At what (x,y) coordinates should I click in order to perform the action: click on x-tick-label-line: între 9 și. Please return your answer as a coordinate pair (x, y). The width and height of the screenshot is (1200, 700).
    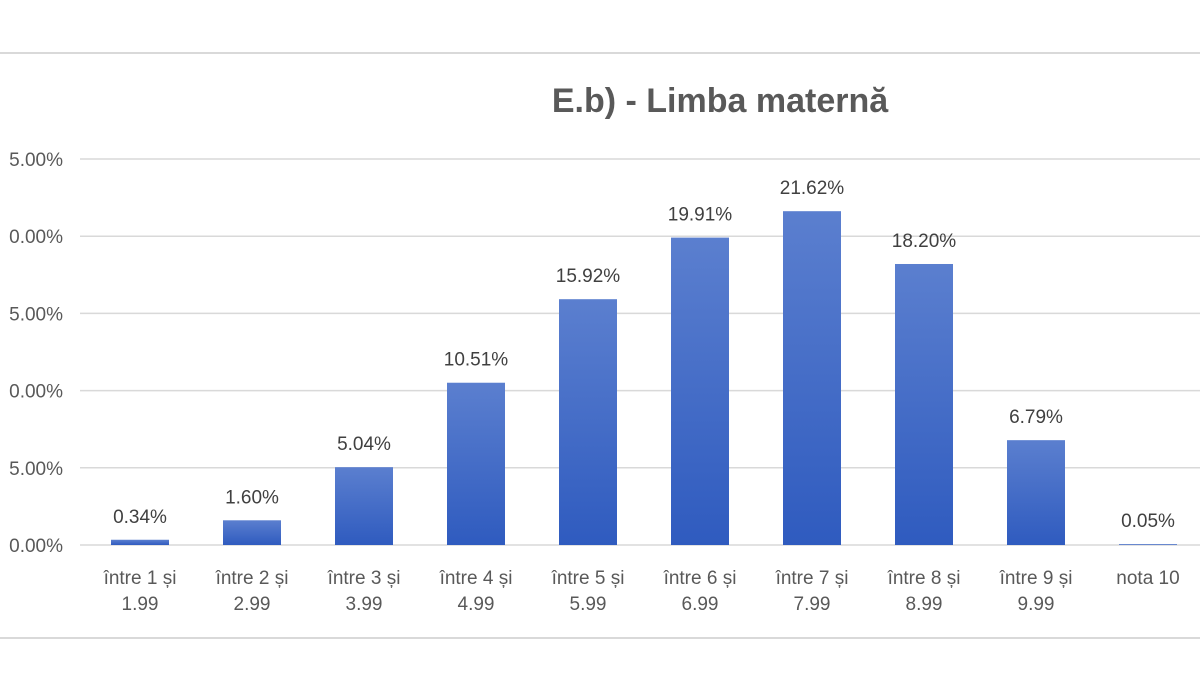
    Looking at the image, I should click on (1036, 578).